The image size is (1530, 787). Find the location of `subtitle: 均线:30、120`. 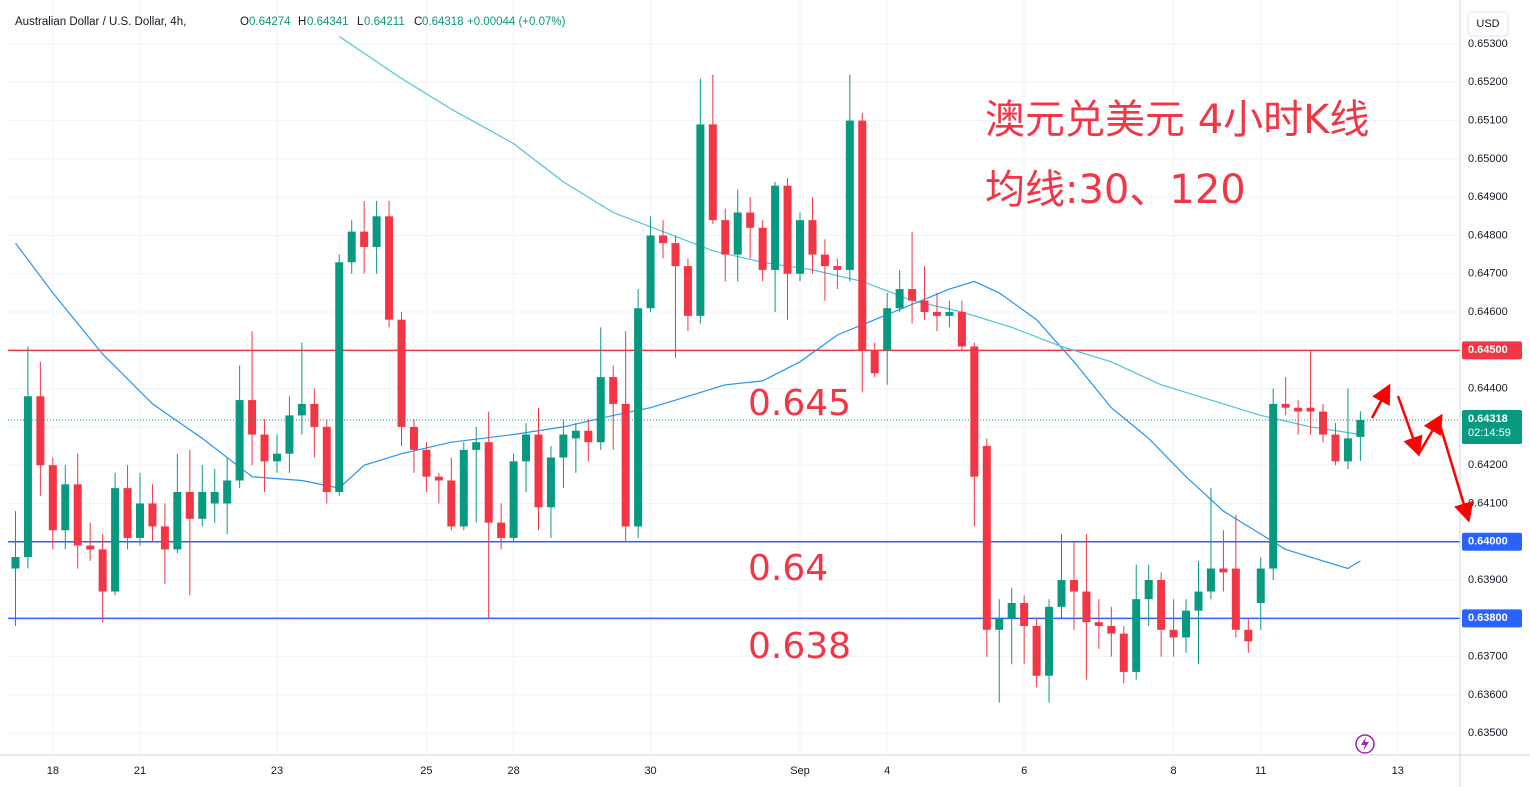

subtitle: 均线:30、120 is located at coordinates (1115, 190).